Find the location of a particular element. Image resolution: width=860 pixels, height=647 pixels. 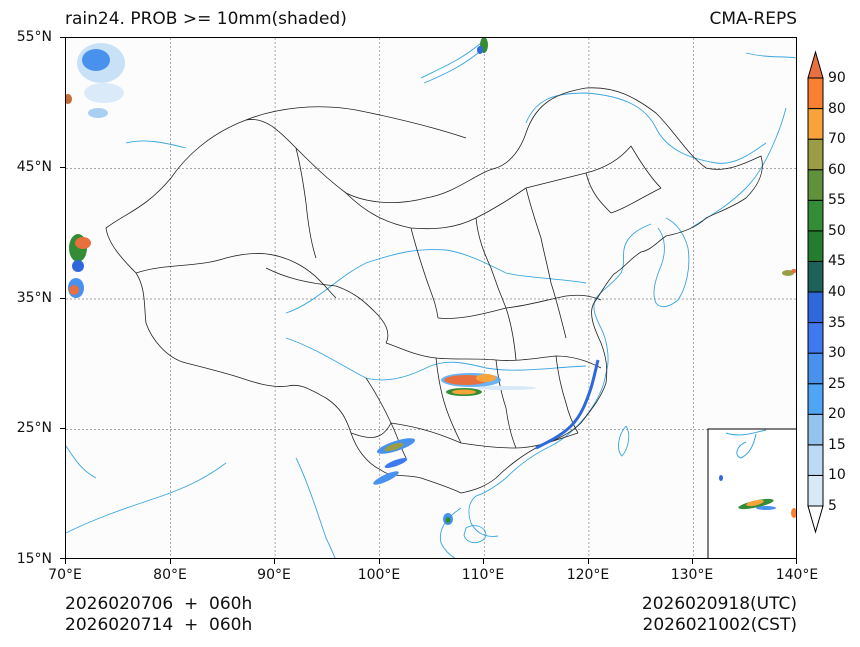

init-time-block: 2026020706 + 060h 2026020714 + 060h is located at coordinates (158, 615).